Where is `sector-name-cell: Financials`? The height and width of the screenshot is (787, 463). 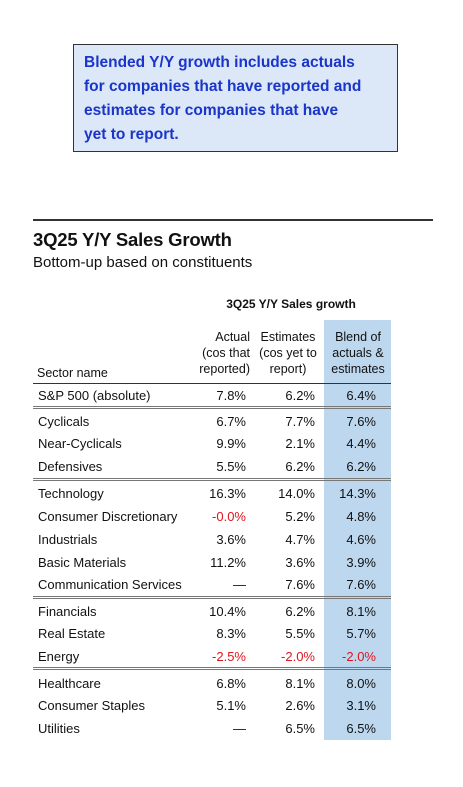
sector-name-cell: Financials is located at coordinates (67, 611).